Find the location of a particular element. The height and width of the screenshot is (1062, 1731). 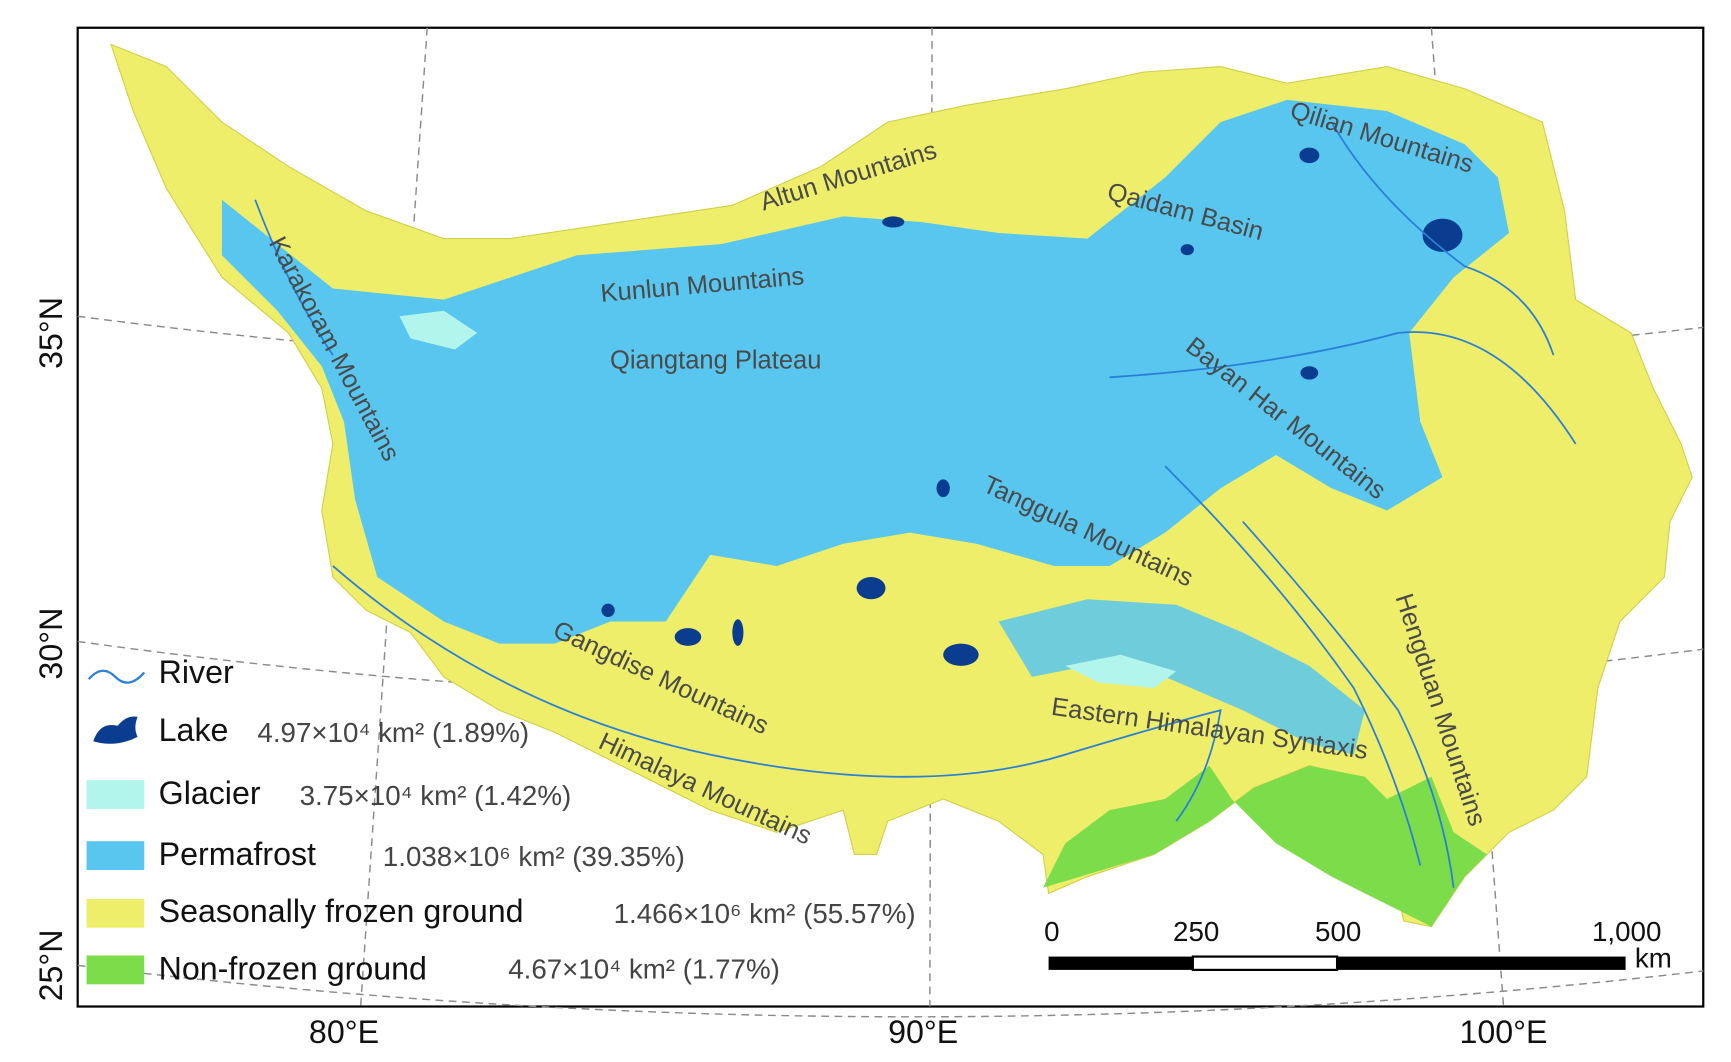

scale-unit: km is located at coordinates (1653, 958).